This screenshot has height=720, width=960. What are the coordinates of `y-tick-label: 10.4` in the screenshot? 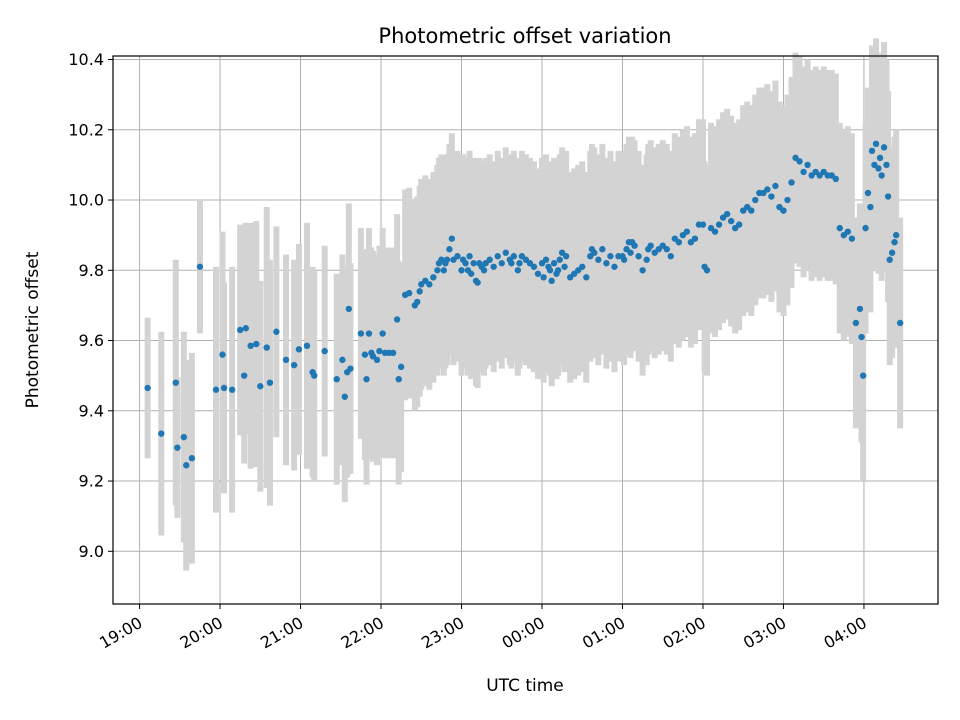 It's located at (86, 59).